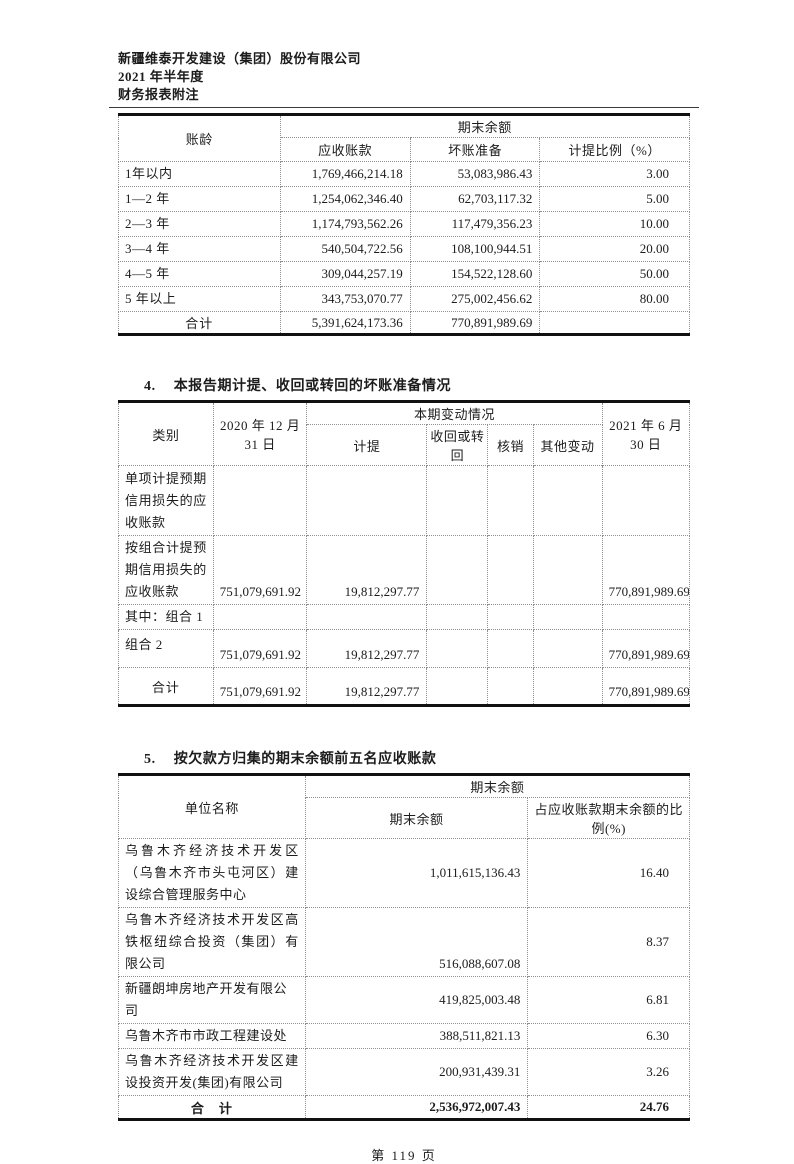 This screenshot has height=1164, width=794. What do you see at coordinates (614, 199) in the screenshot?
I see `ratio-value: 5.00` at bounding box center [614, 199].